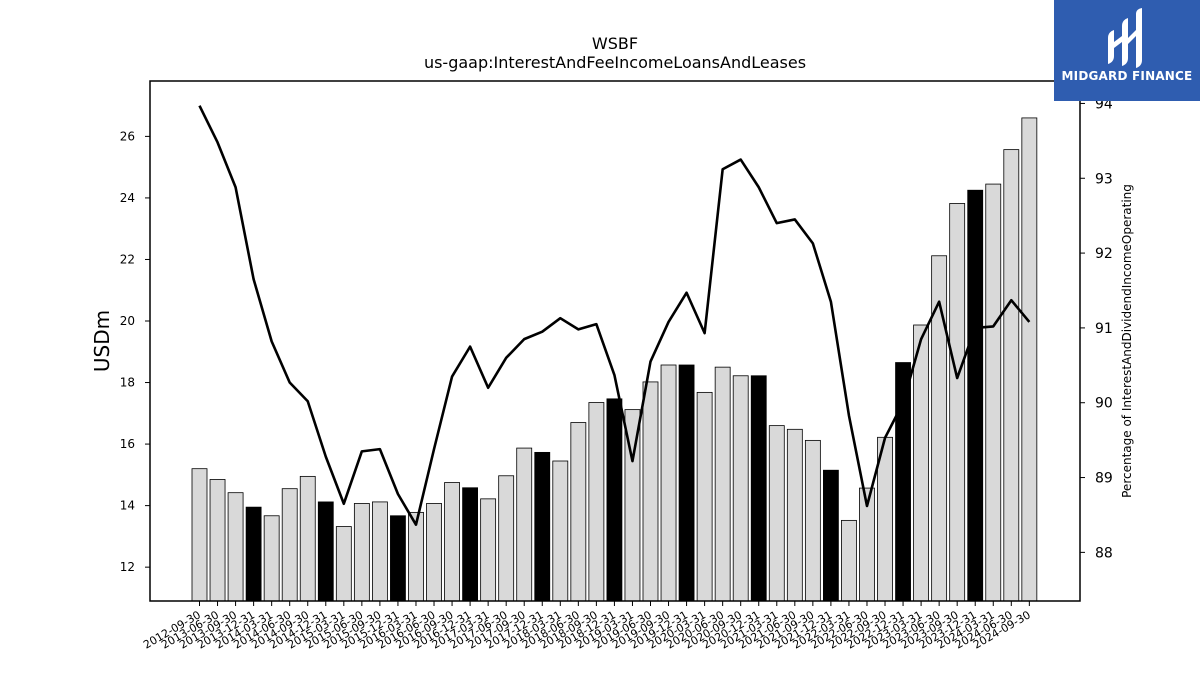  What do you see at coordinates (135, 351) in the screenshot?
I see `y-axis-left: 12 14 16 18 20 22 24 26` at bounding box center [135, 351].